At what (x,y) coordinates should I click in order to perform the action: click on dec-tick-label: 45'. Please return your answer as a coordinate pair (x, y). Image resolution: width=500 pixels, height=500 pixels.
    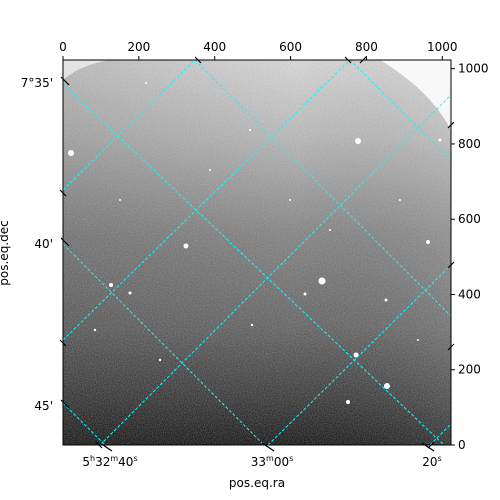
    Looking at the image, I should click on (43, 406).